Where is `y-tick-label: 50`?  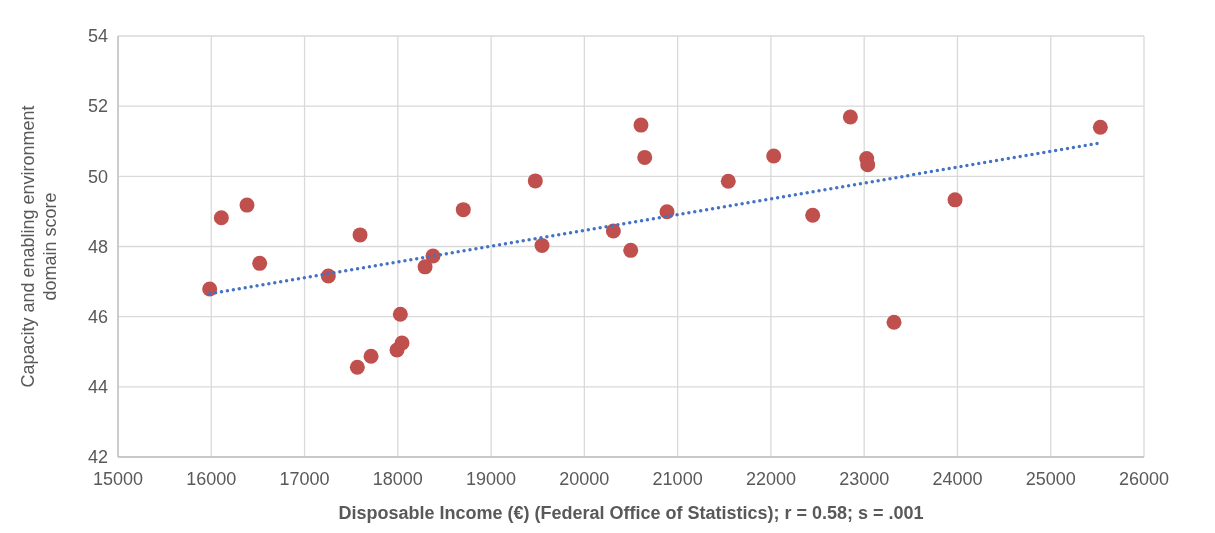
y-tick-label: 50 is located at coordinates (97, 176).